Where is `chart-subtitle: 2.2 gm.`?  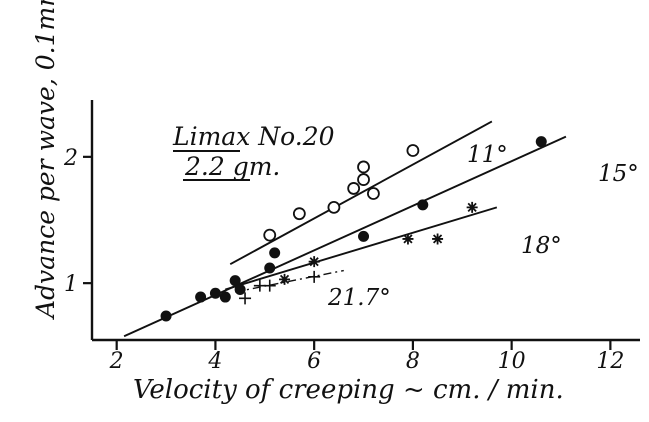 chart-subtitle: 2.2 gm. is located at coordinates (232, 166).